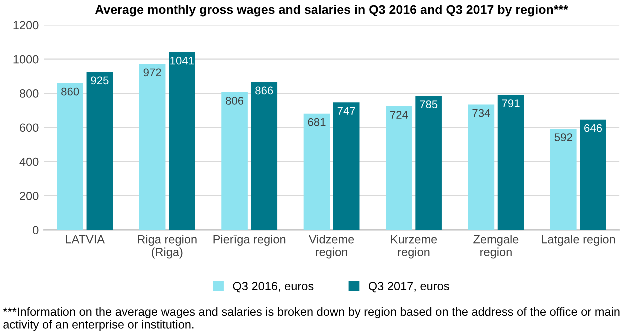  What do you see at coordinates (26, 59) in the screenshot?
I see `y-tick-label: 1000` at bounding box center [26, 59].